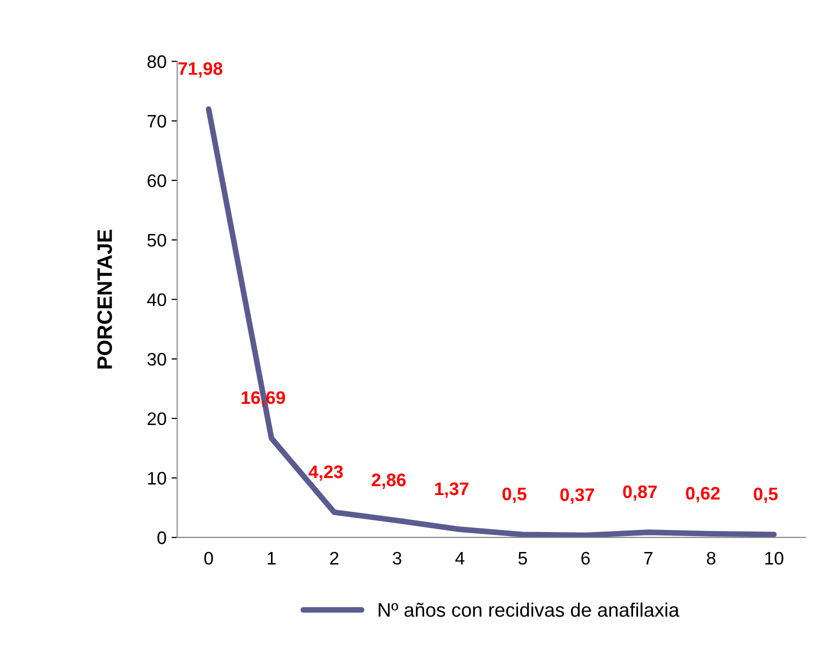 The image size is (832, 646). What do you see at coordinates (529, 609) in the screenshot?
I see `legend-label: Nº años con recidivas de anafilaxia` at bounding box center [529, 609].